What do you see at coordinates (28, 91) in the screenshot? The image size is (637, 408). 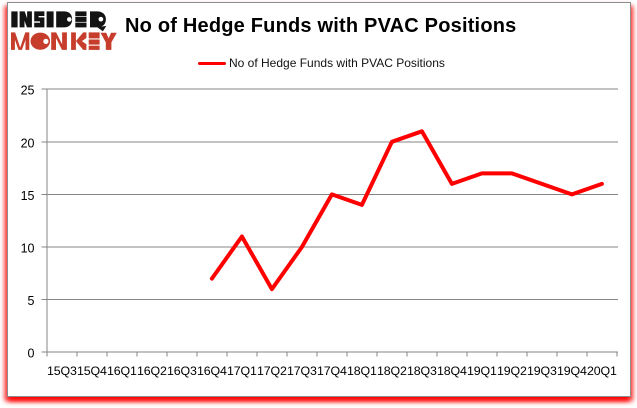 I see `svg-text: 25` at bounding box center [28, 91].